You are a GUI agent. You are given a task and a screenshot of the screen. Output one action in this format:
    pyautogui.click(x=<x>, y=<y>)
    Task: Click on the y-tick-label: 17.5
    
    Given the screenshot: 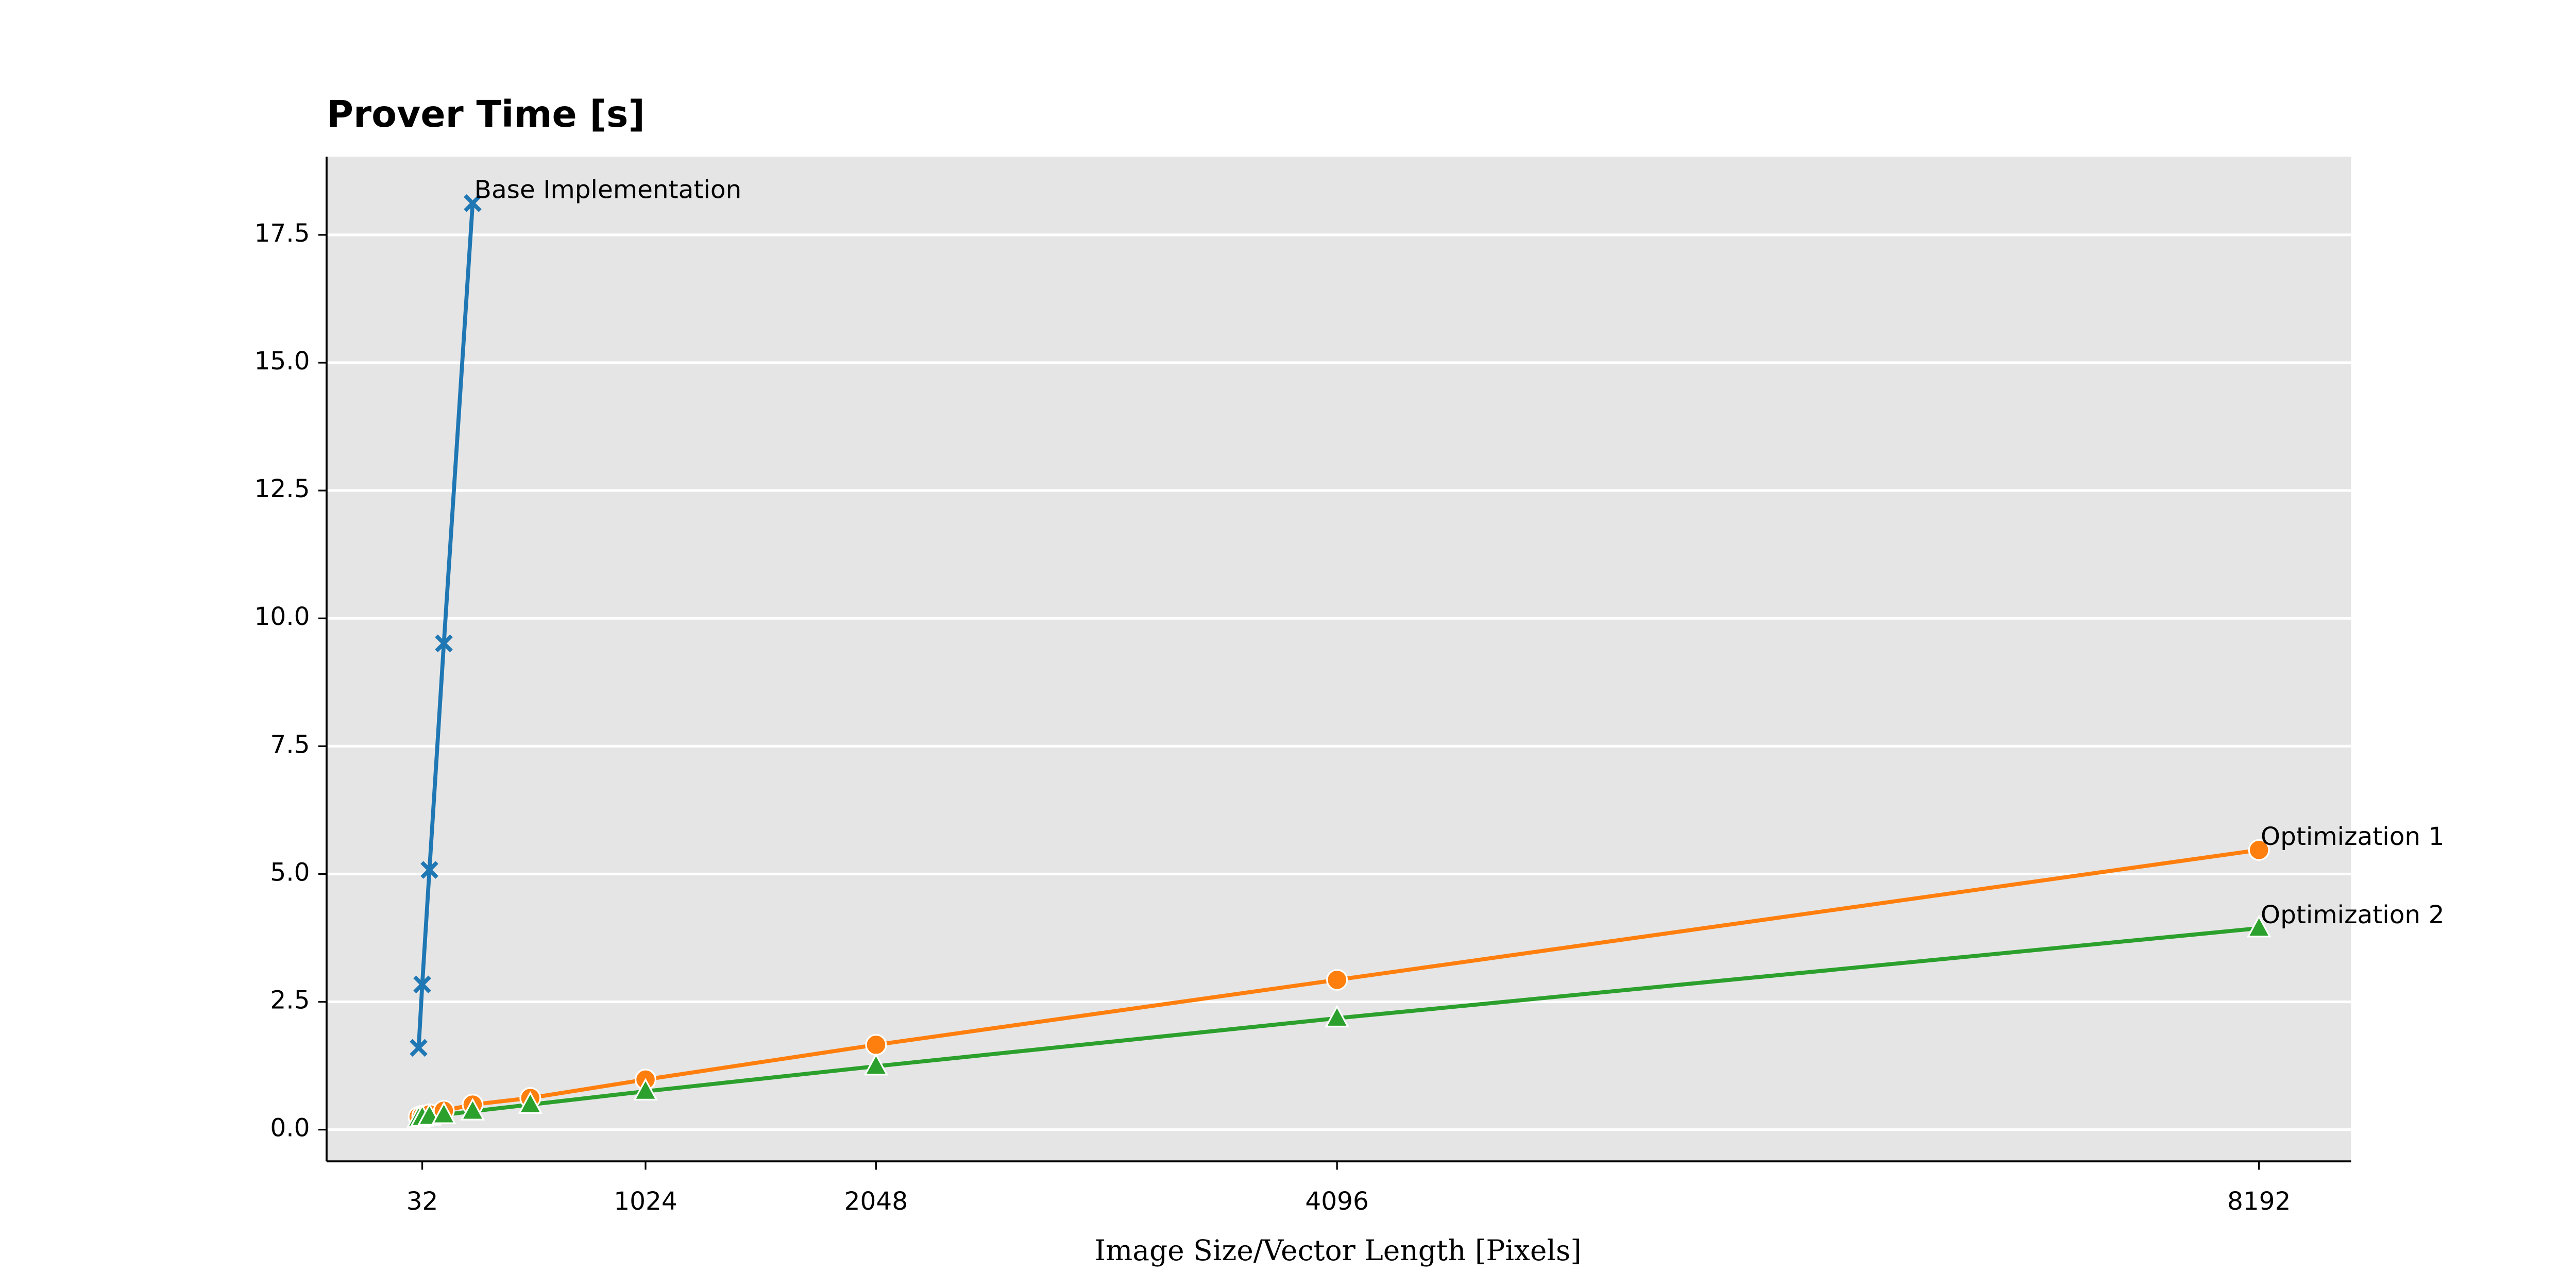 What is the action you would take?
    pyautogui.click(x=282, y=233)
    